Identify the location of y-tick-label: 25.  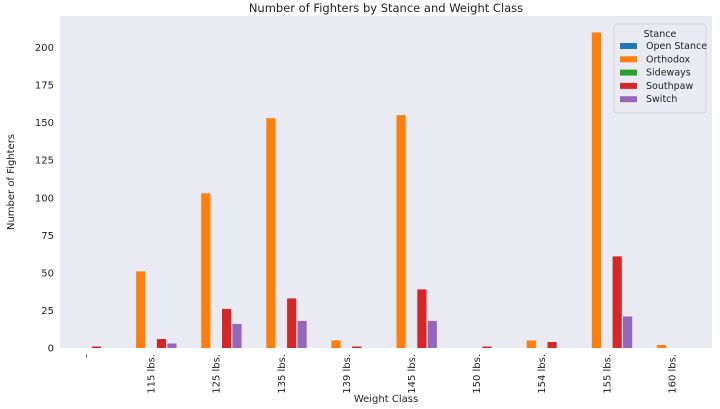
(47, 311).